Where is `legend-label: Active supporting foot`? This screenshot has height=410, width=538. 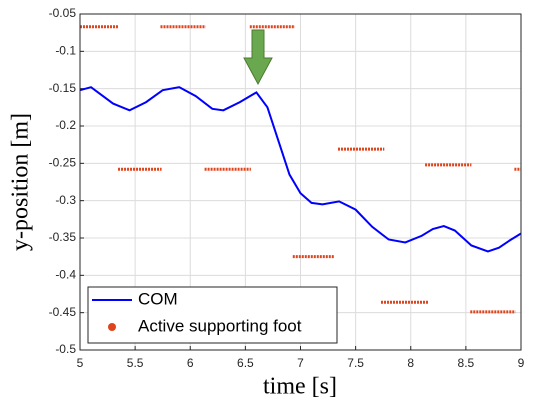
legend-label: Active supporting foot is located at coordinates (220, 325).